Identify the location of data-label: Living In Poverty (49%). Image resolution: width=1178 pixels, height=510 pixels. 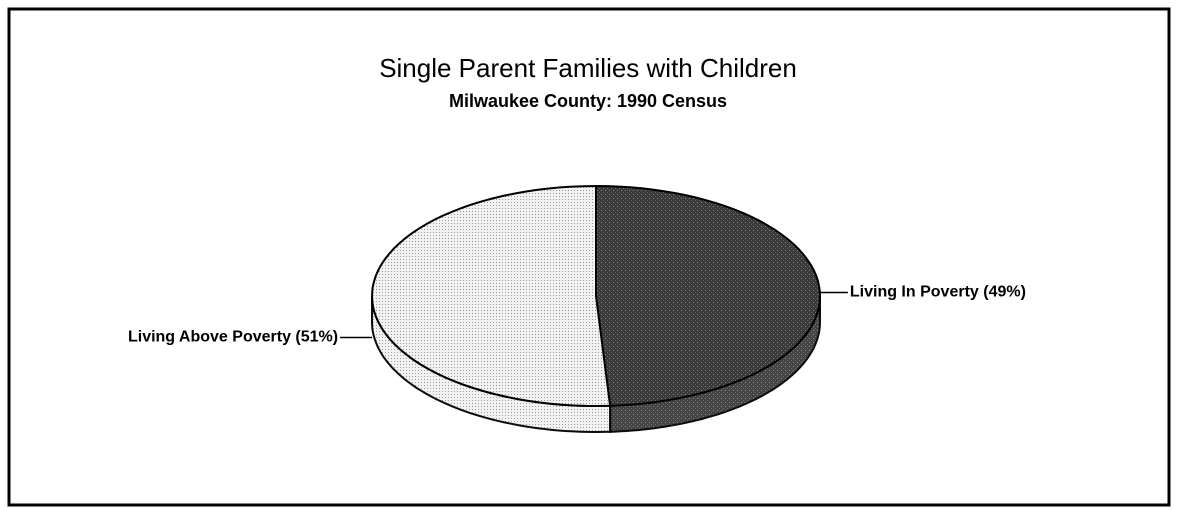
(938, 292).